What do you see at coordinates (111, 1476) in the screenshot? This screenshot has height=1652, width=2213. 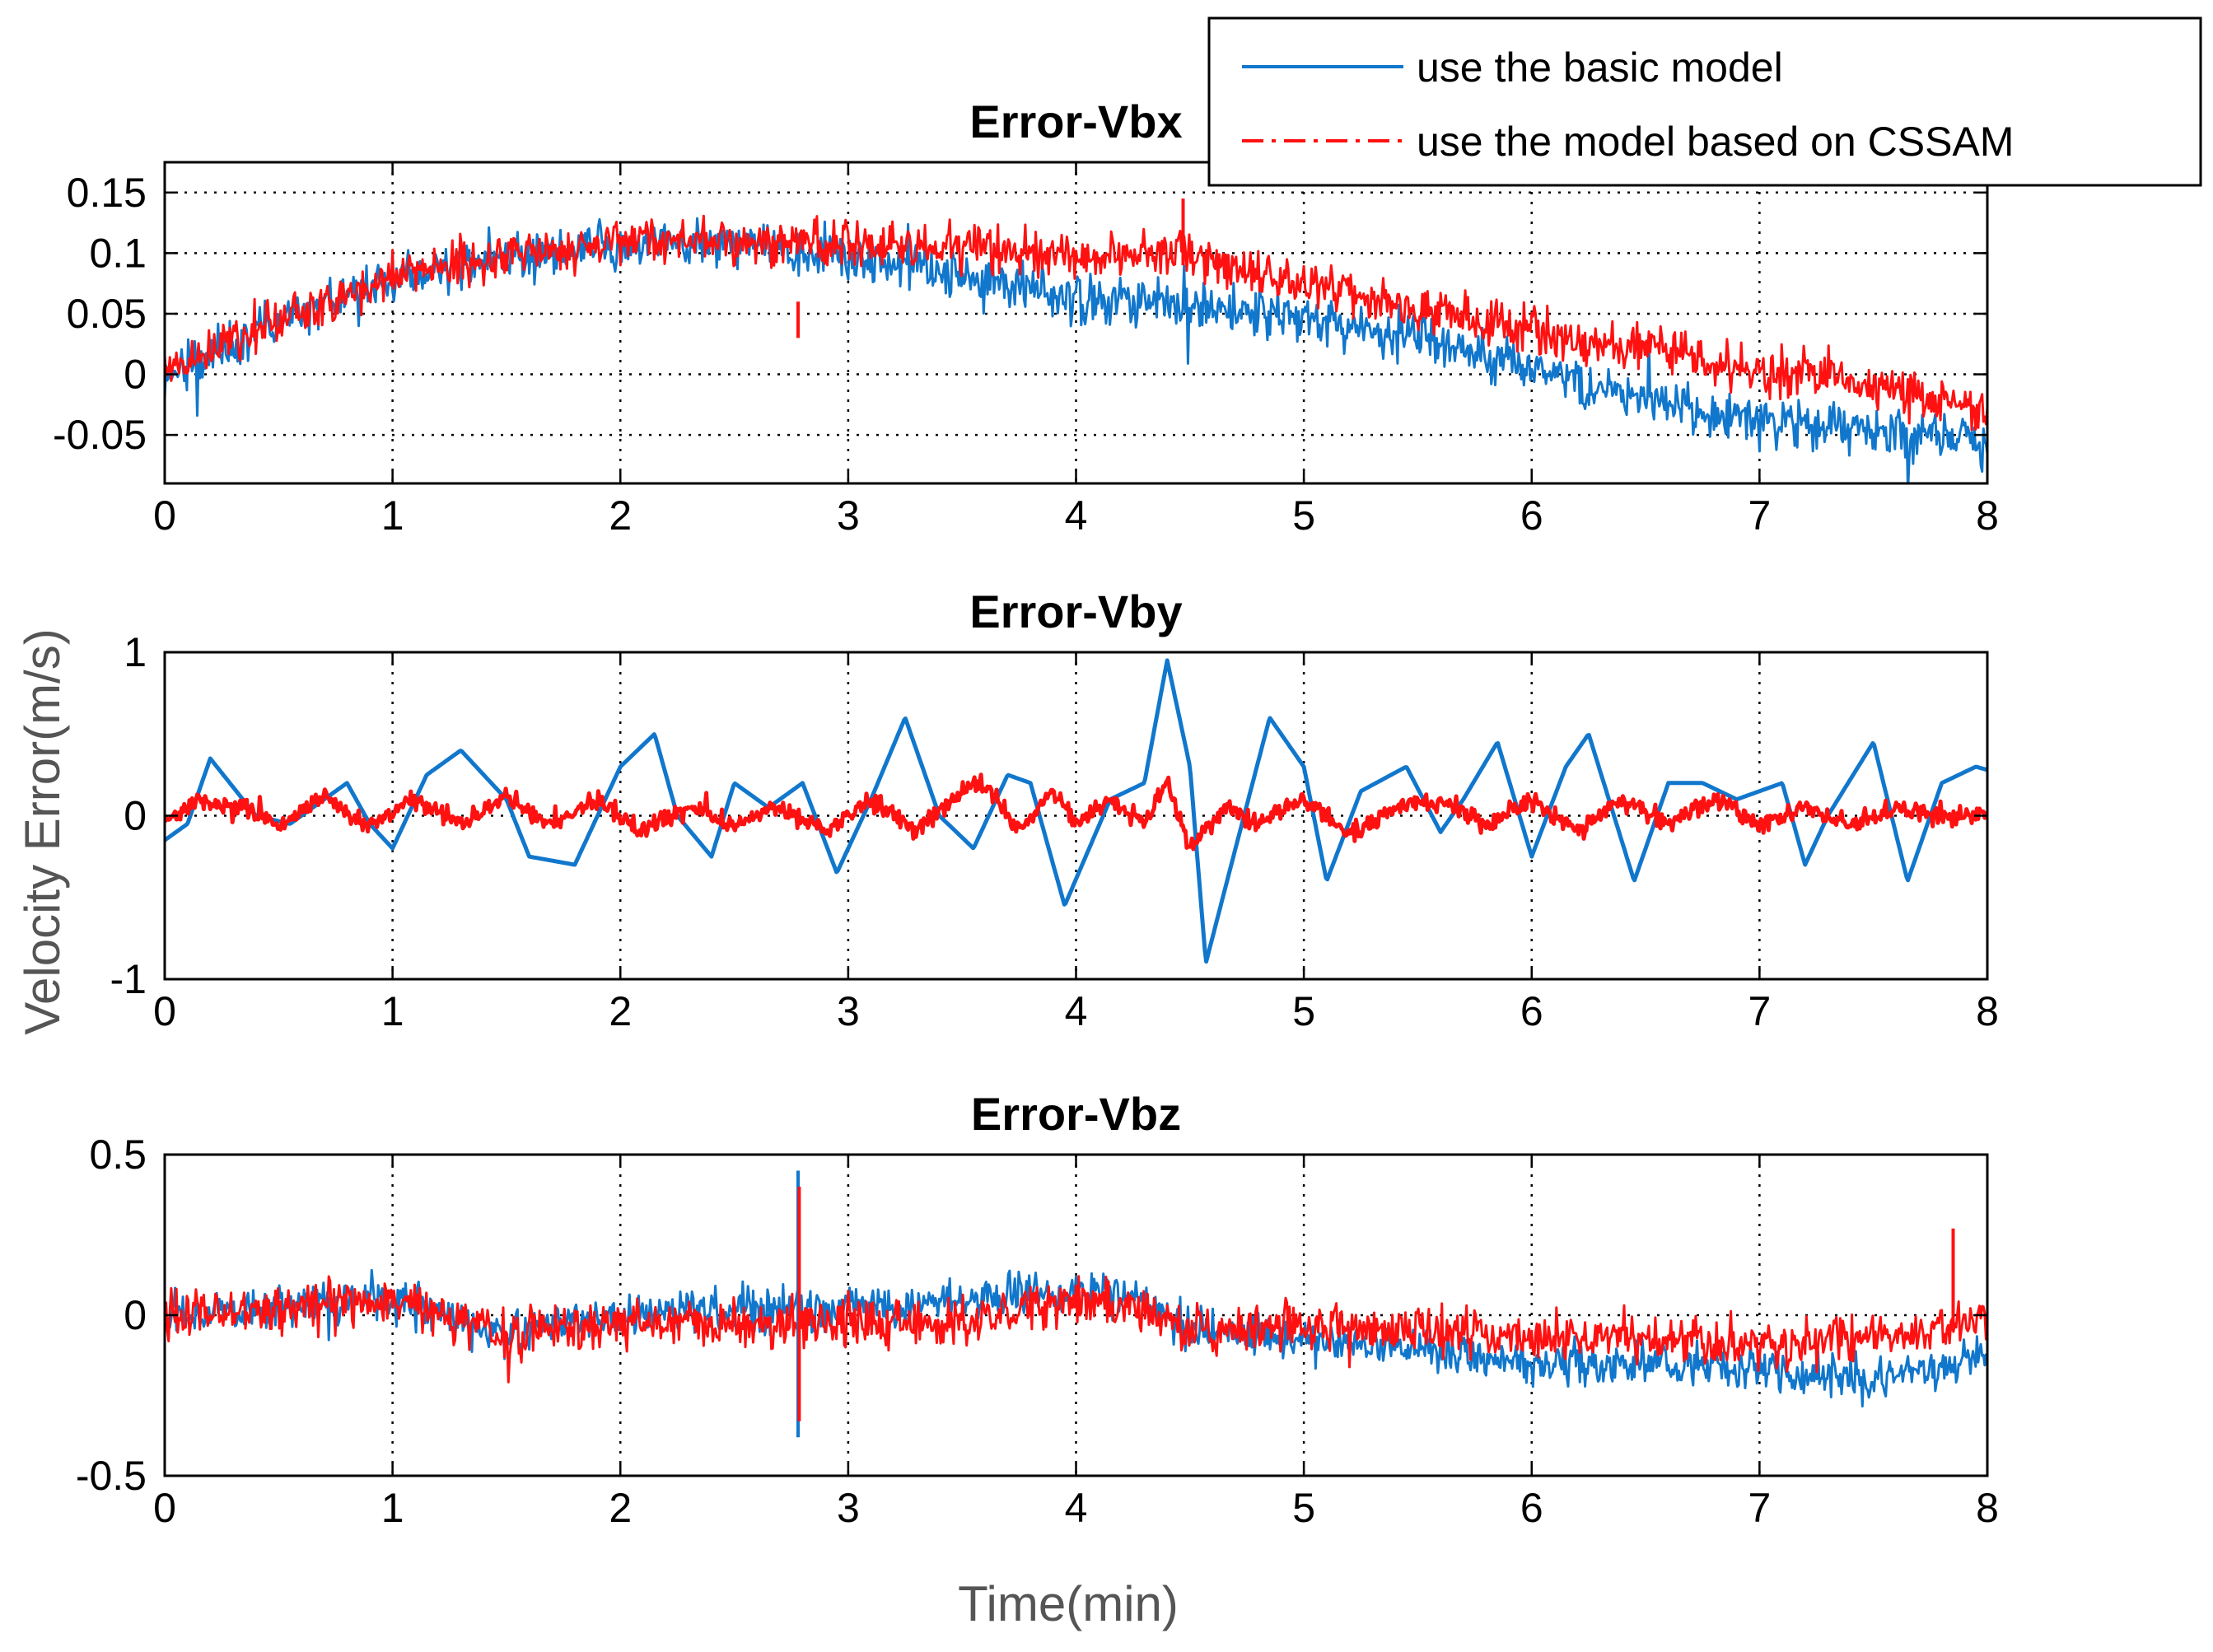 I see `y-tick-label: -0.5` at bounding box center [111, 1476].